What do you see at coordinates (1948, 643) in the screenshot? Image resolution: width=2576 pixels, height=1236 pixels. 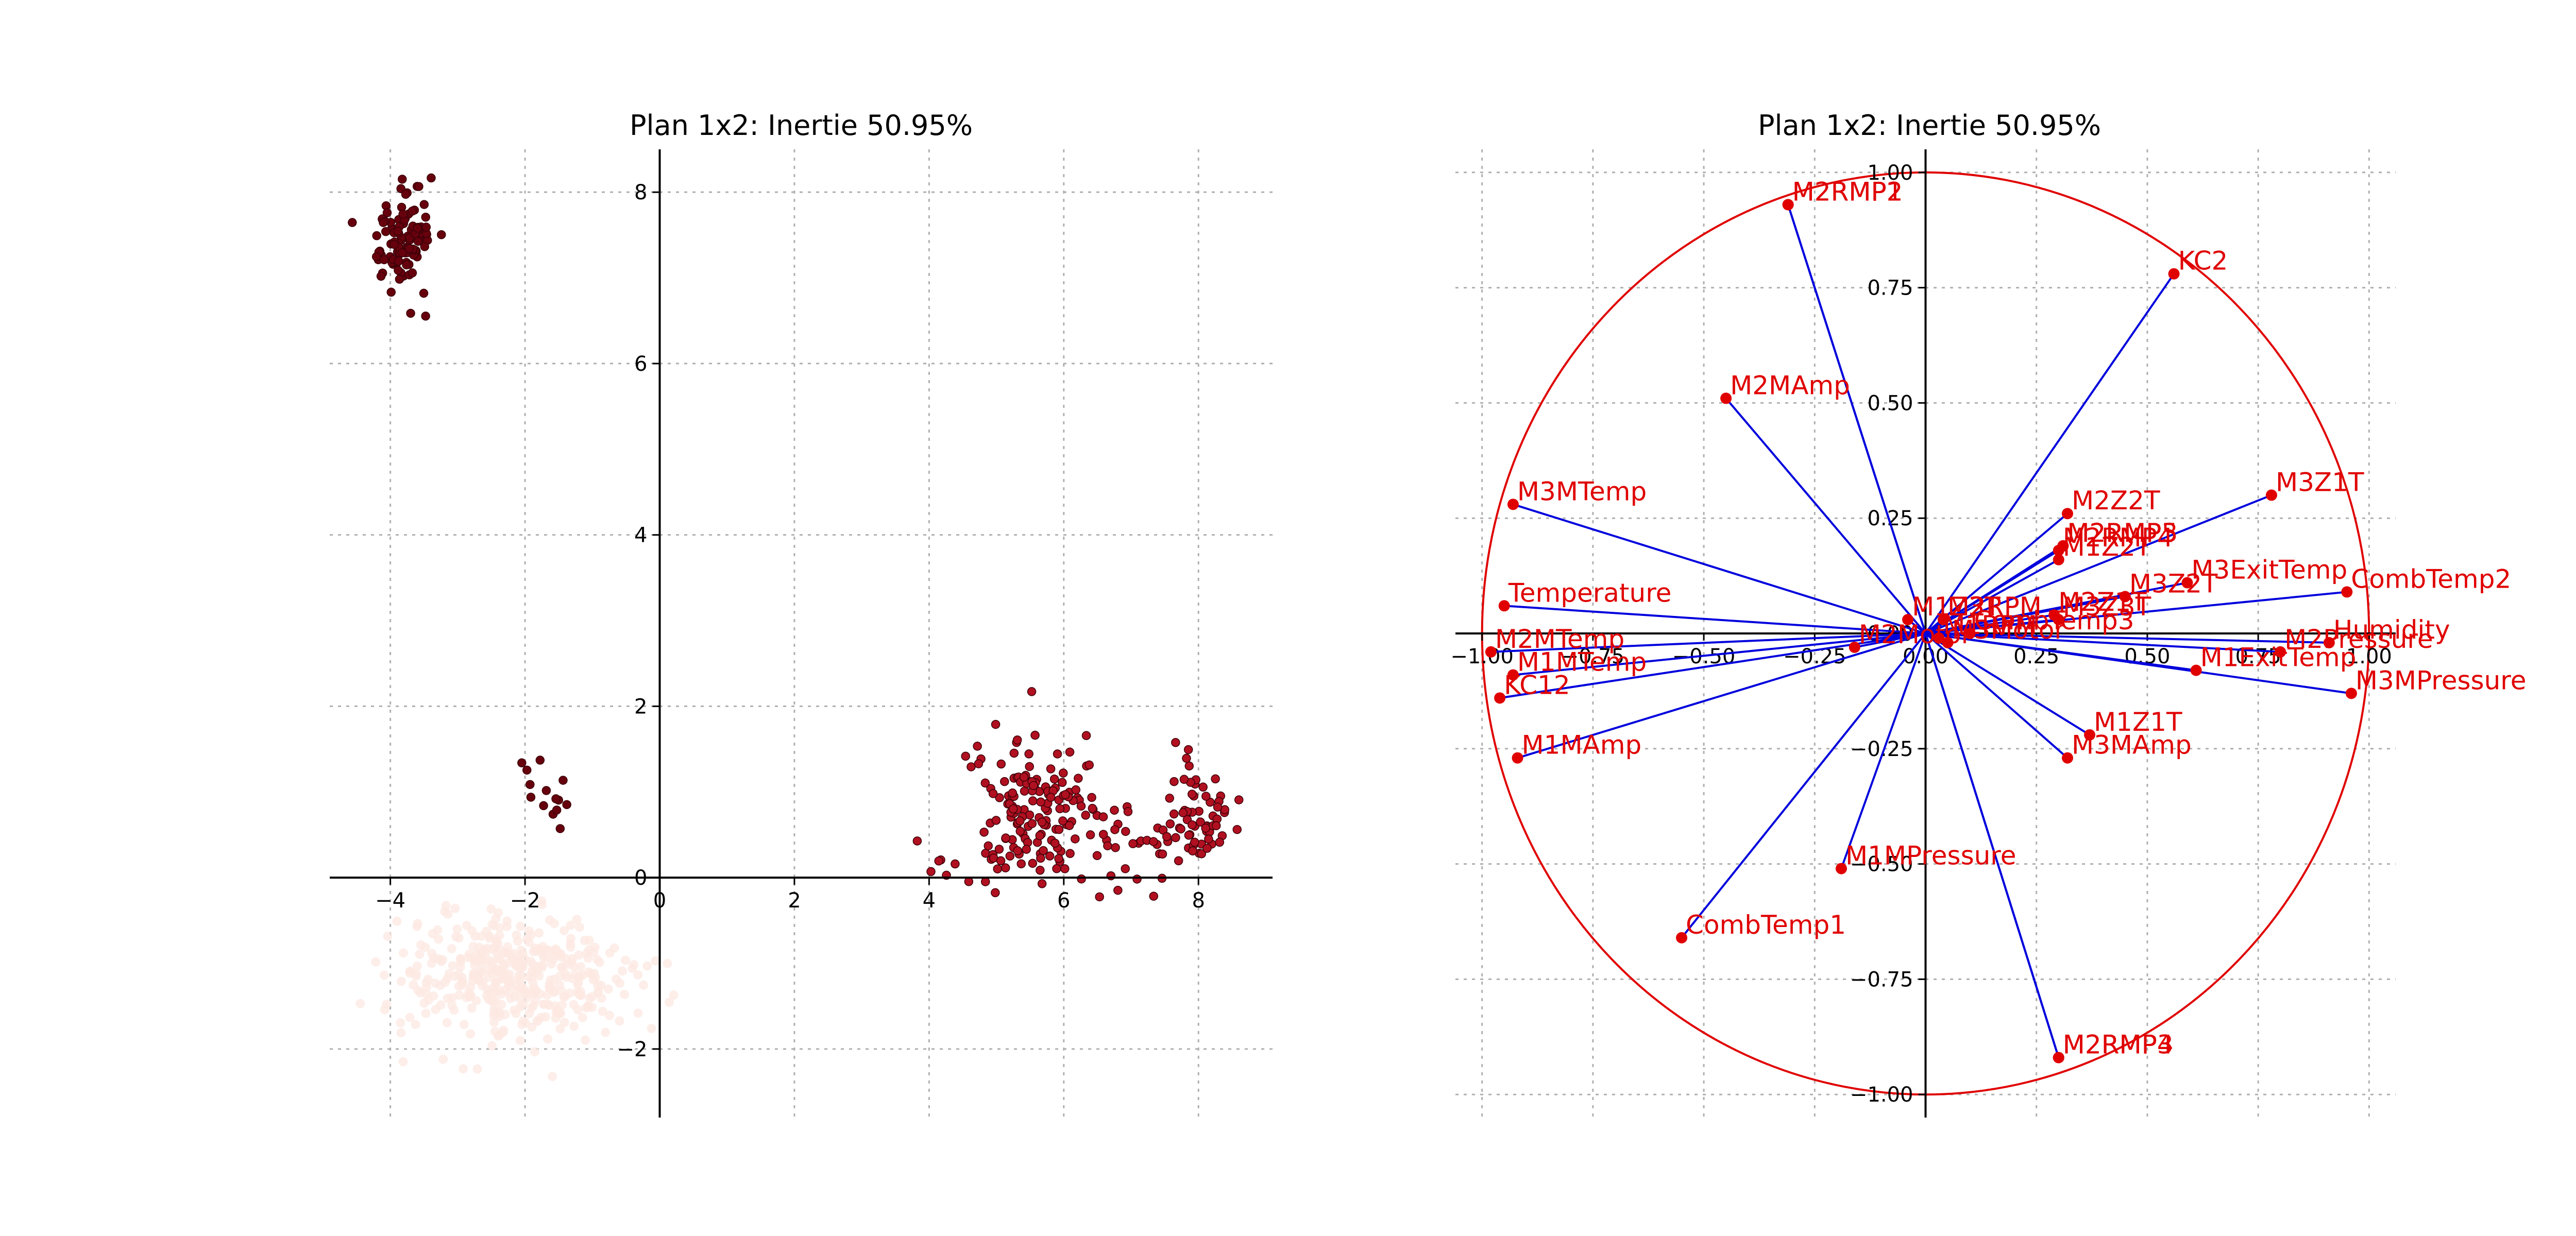 I see `vector-point-M3Motor` at bounding box center [1948, 643].